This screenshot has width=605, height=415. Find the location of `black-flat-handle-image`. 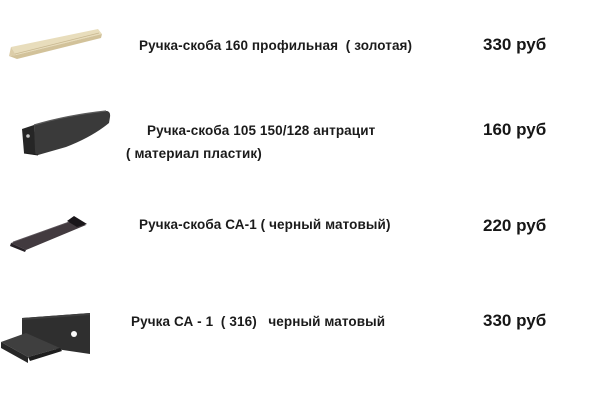

black-flat-handle-image is located at coordinates (48, 234).